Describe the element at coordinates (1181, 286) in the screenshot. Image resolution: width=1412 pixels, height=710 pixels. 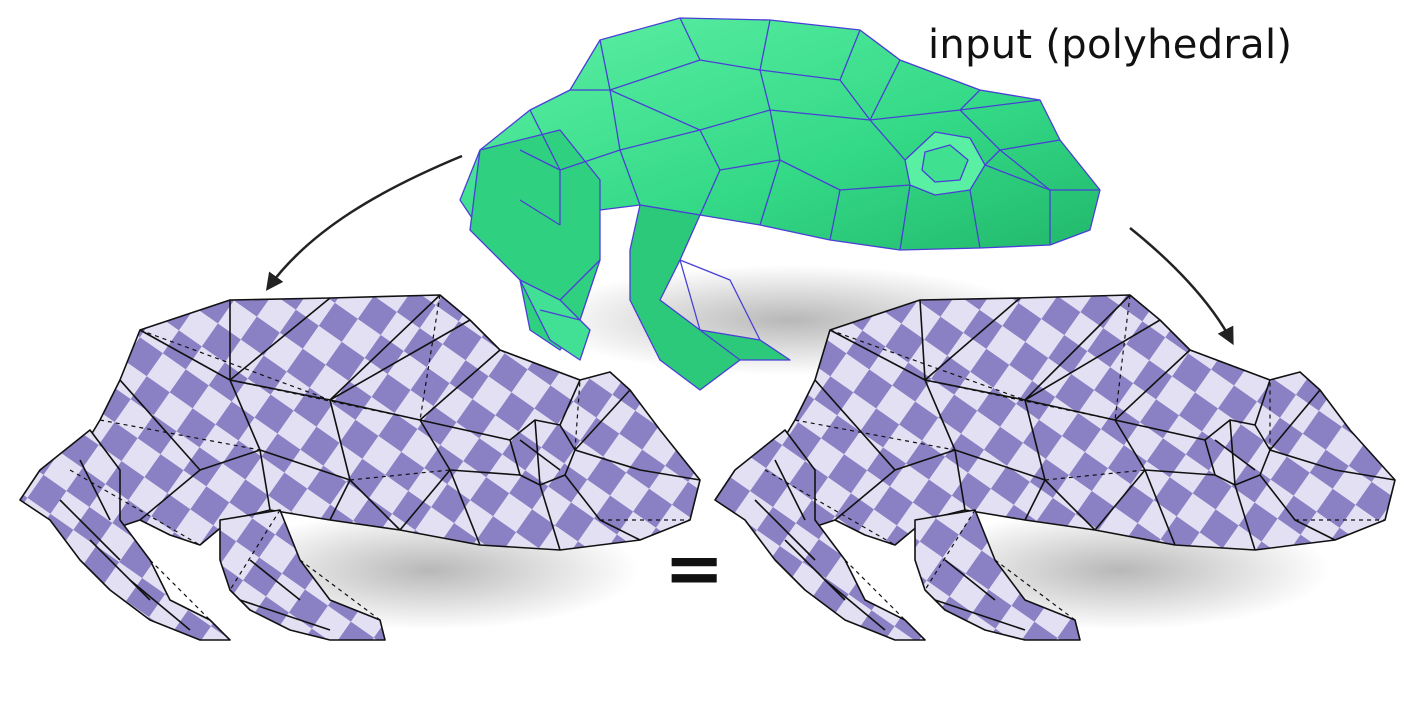
I see `arrow-right` at that location.